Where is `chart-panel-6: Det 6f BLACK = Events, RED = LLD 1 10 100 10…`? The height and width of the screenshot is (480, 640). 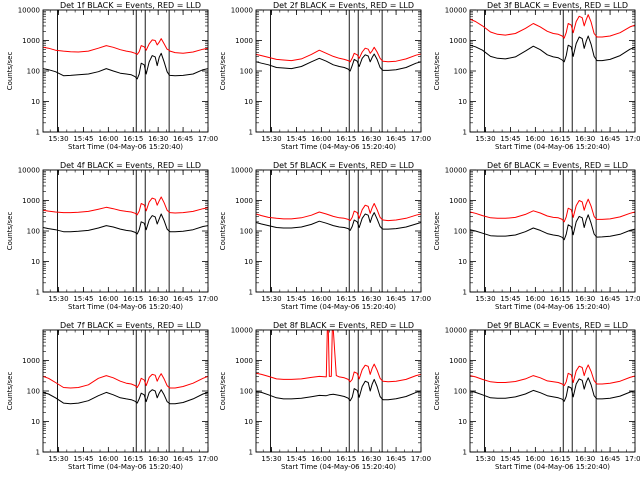
chart-panel-6: Det 6f BLACK = Events, RED = LLD 1 10 100 10… is located at coordinates (536, 236).